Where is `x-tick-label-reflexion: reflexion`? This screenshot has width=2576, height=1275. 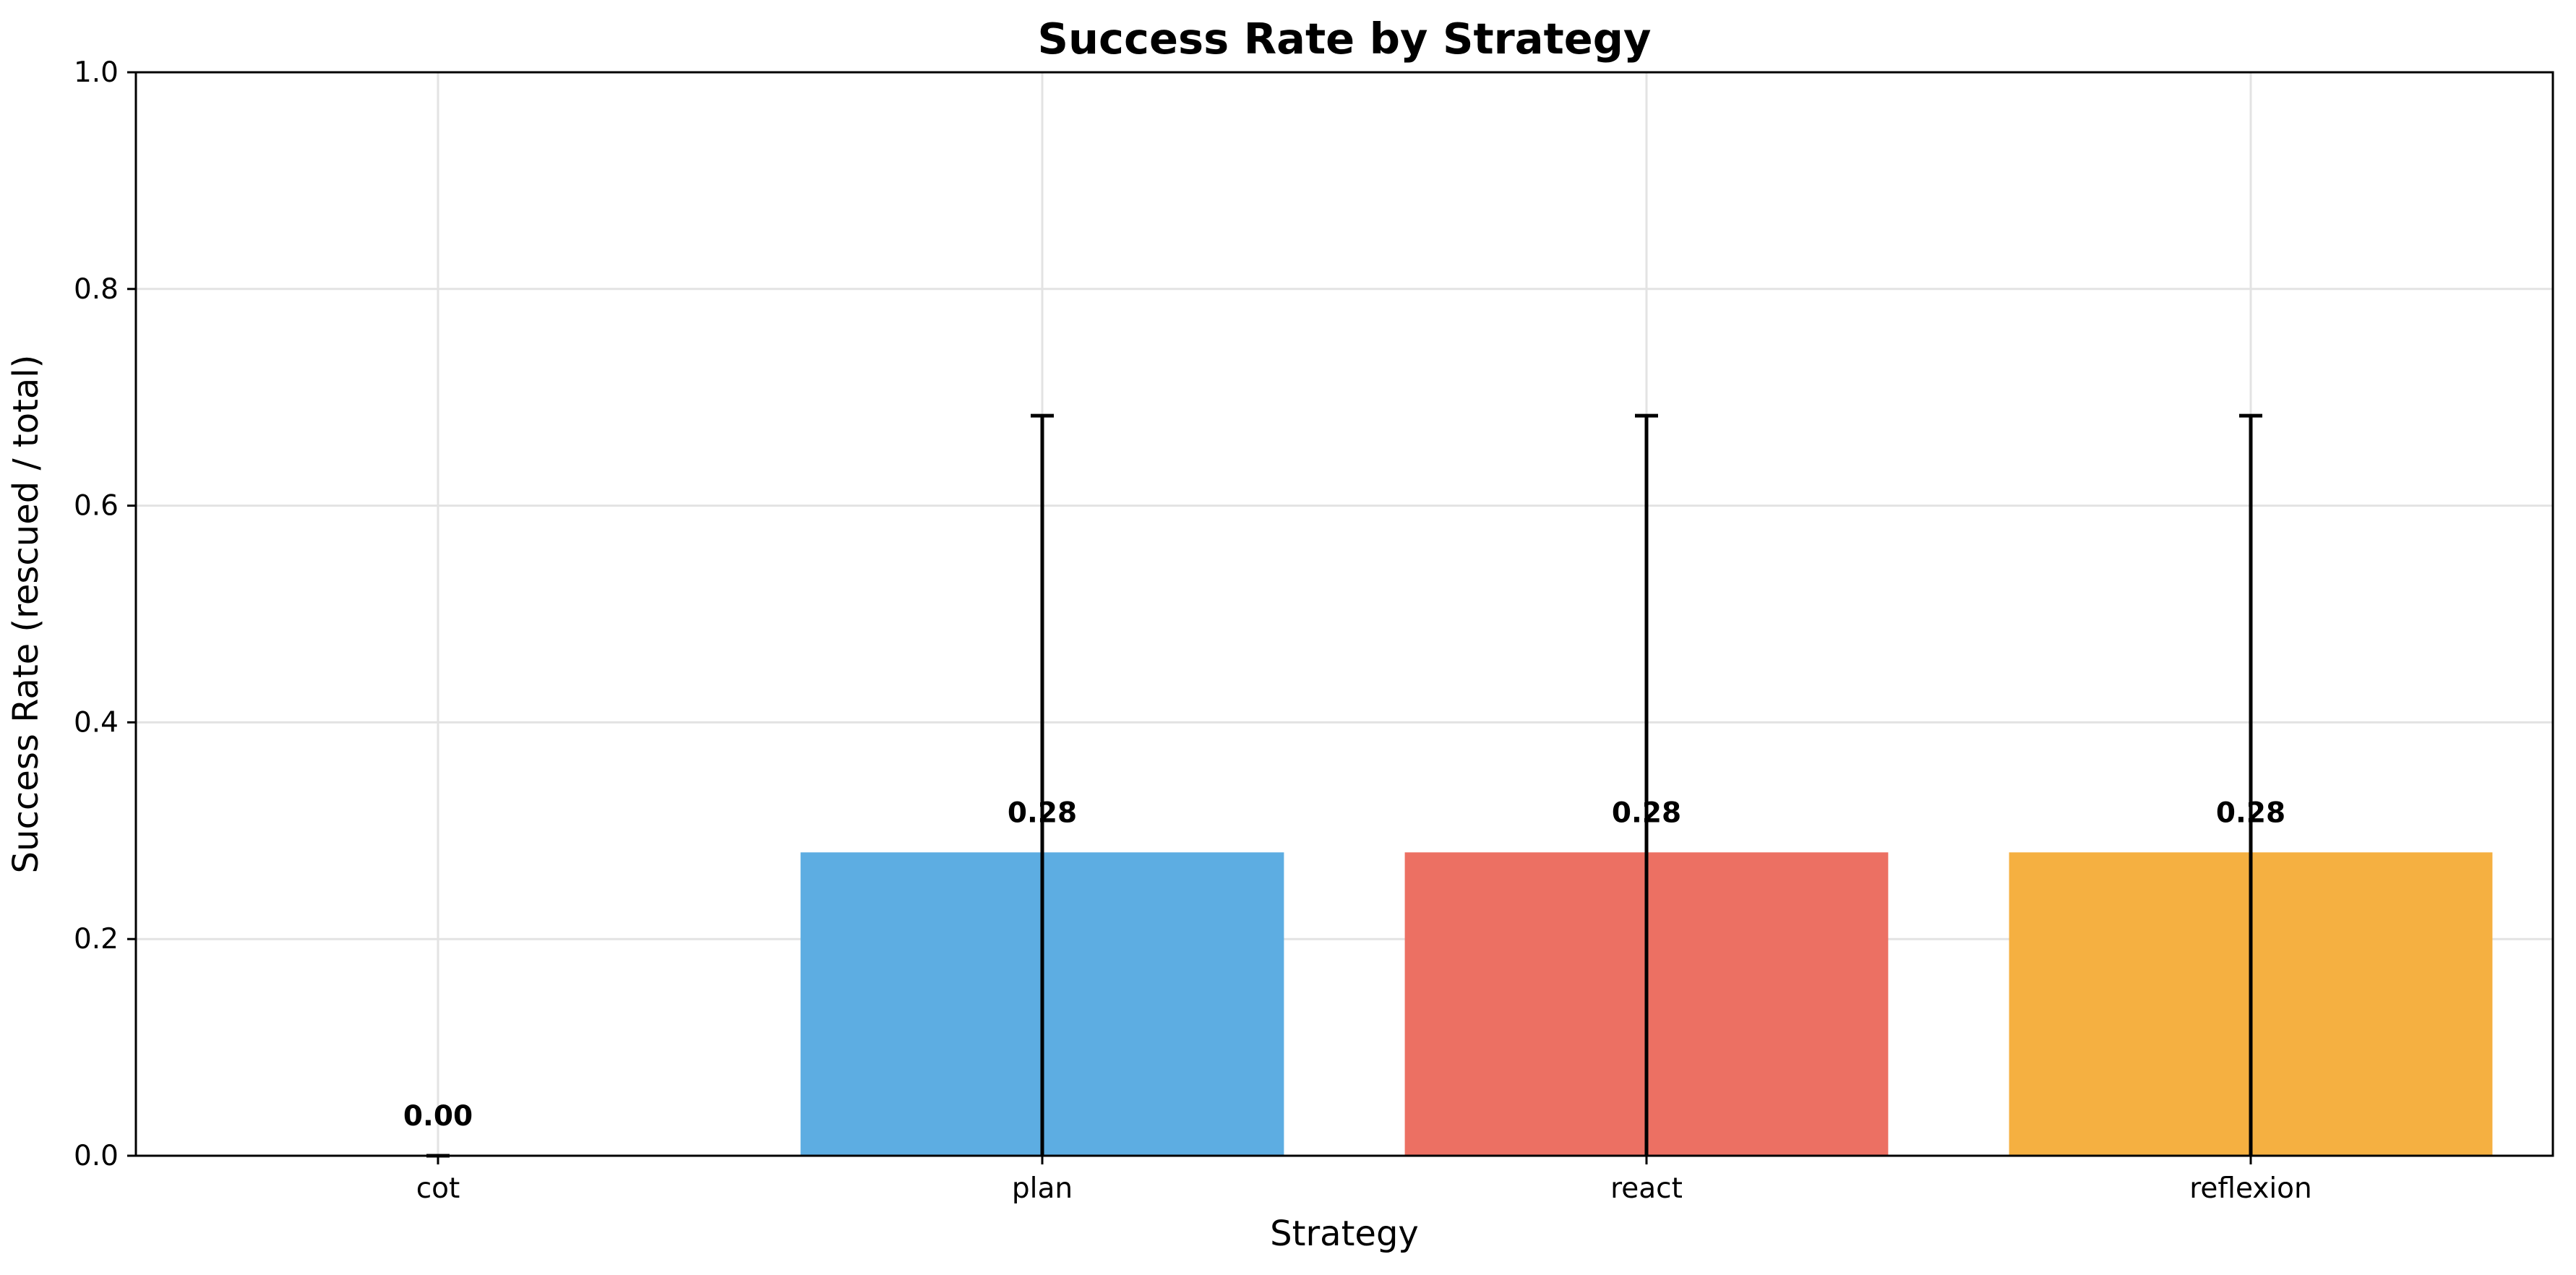 x-tick-label-reflexion: reflexion is located at coordinates (2251, 1188).